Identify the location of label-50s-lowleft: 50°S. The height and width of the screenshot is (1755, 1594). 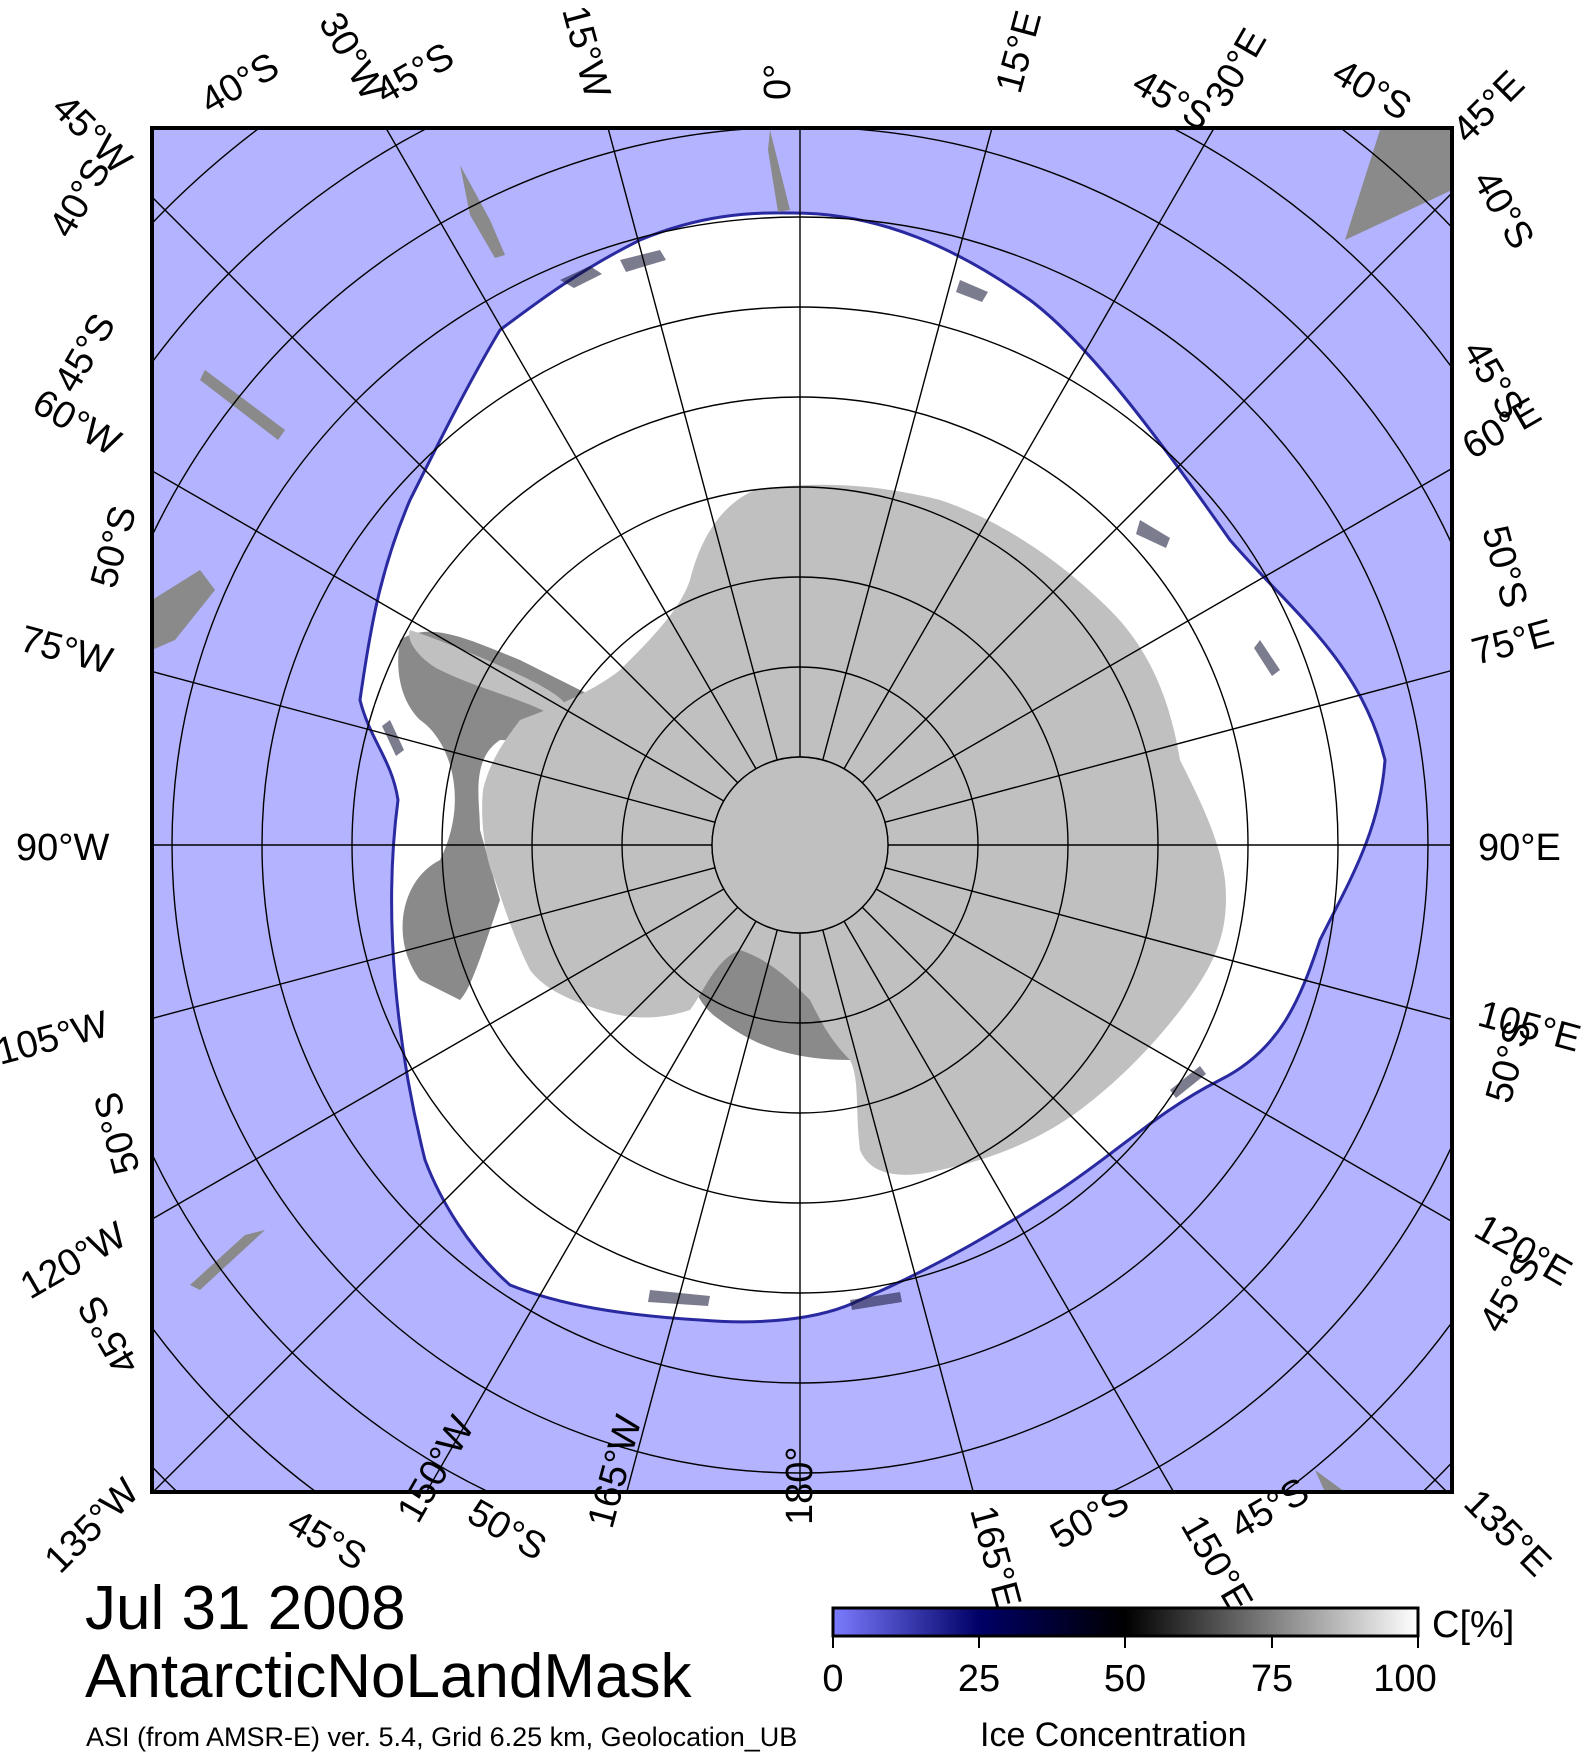
(118, 1133).